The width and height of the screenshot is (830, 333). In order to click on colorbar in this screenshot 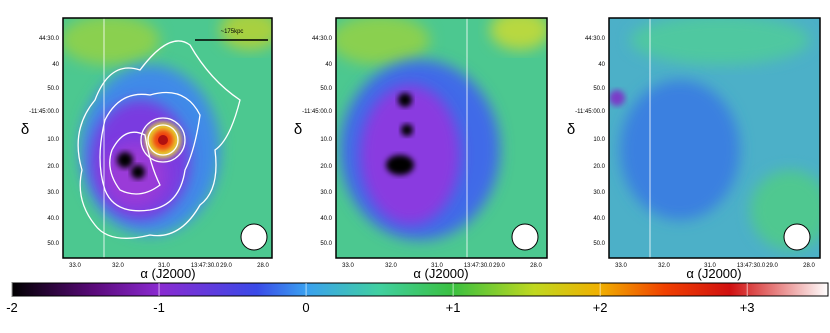, I will do `click(420, 289)`.